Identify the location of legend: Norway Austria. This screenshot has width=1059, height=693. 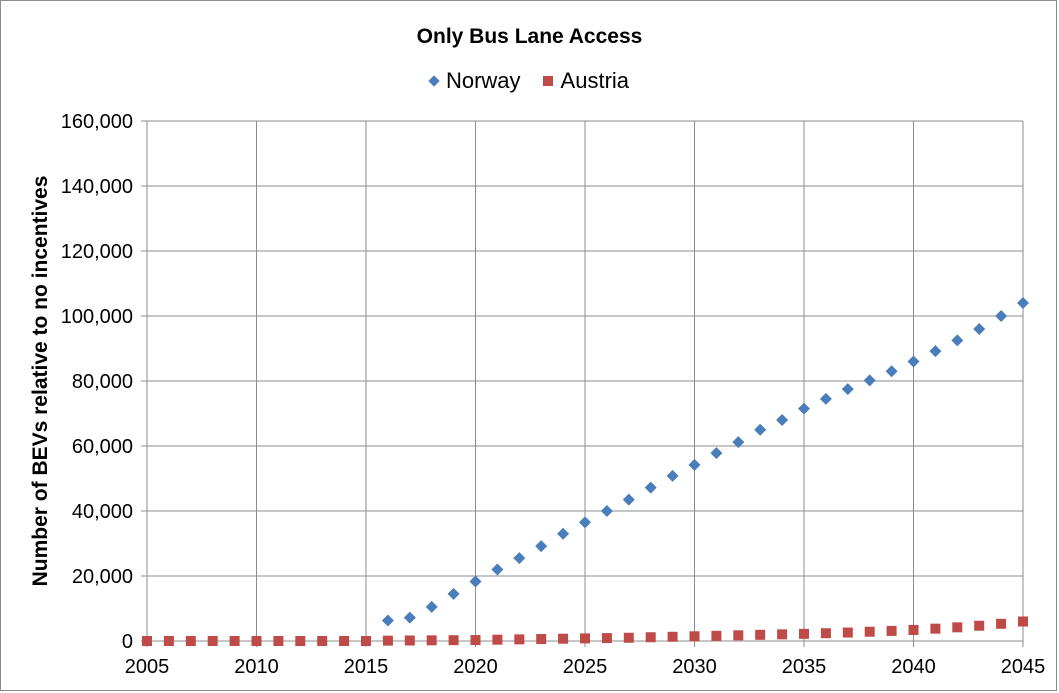
(529, 81).